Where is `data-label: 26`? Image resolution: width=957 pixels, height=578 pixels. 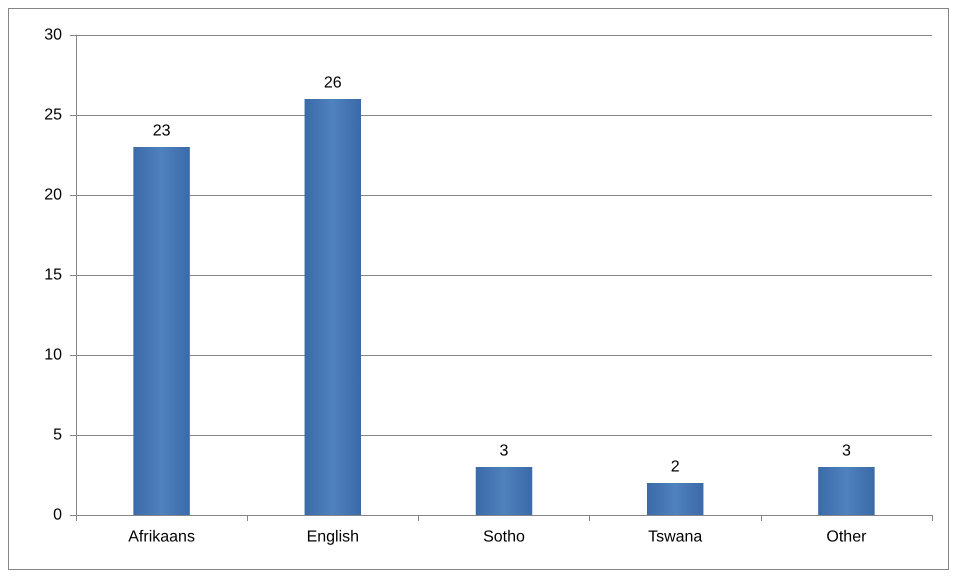 data-label: 26 is located at coordinates (333, 83).